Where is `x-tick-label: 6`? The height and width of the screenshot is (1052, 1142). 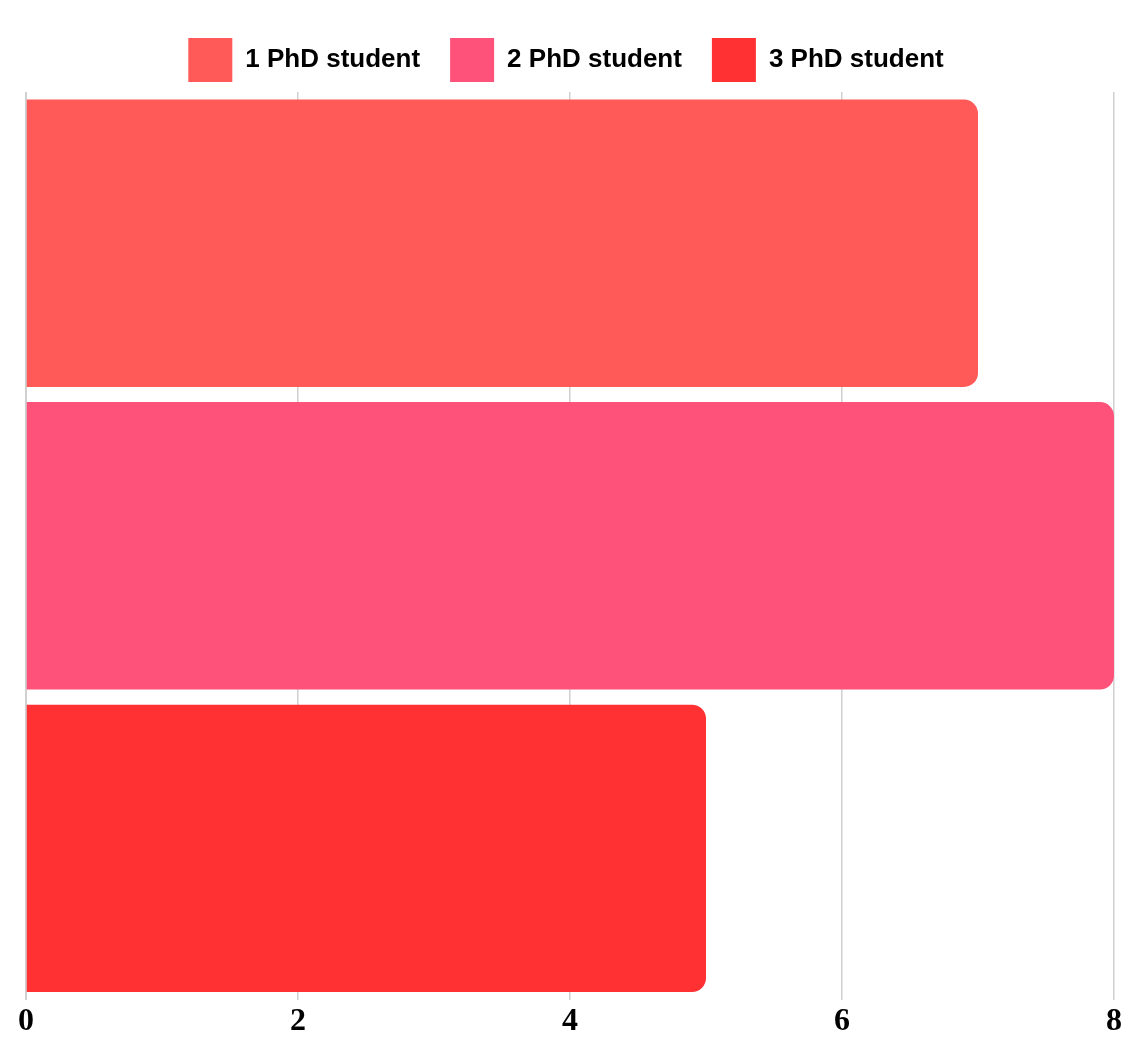 x-tick-label: 6 is located at coordinates (842, 1019).